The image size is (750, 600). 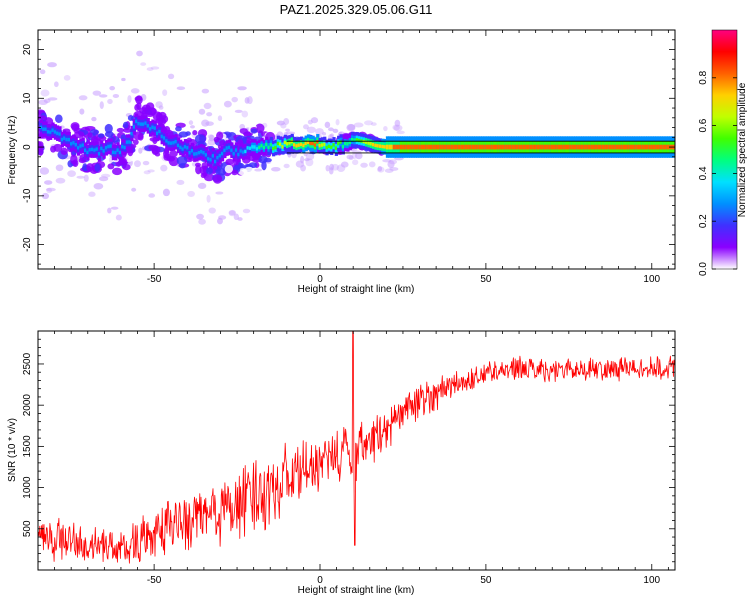 What do you see at coordinates (27, 147) in the screenshot?
I see `heatmap-ytick-label: 0` at bounding box center [27, 147].